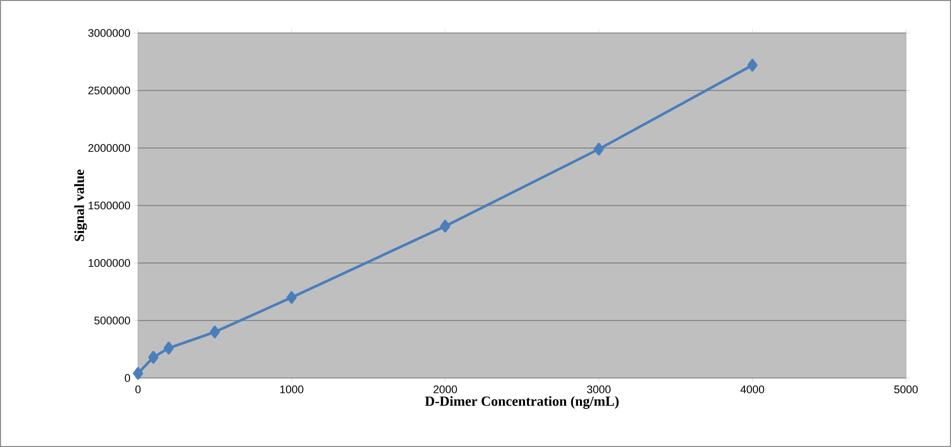  What do you see at coordinates (109, 33) in the screenshot?
I see `y-tick-label: 3000000` at bounding box center [109, 33].